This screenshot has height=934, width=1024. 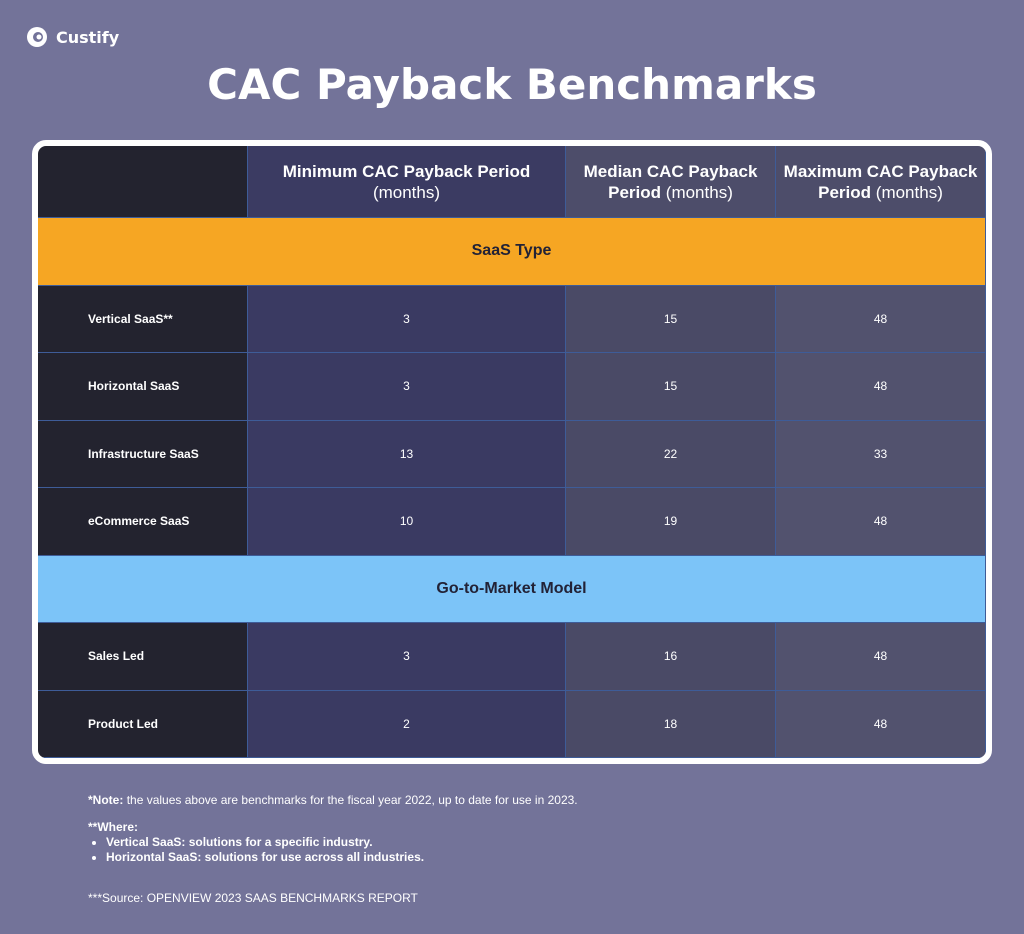 What do you see at coordinates (143, 454) in the screenshot?
I see `row-label: Infrastructure SaaS` at bounding box center [143, 454].